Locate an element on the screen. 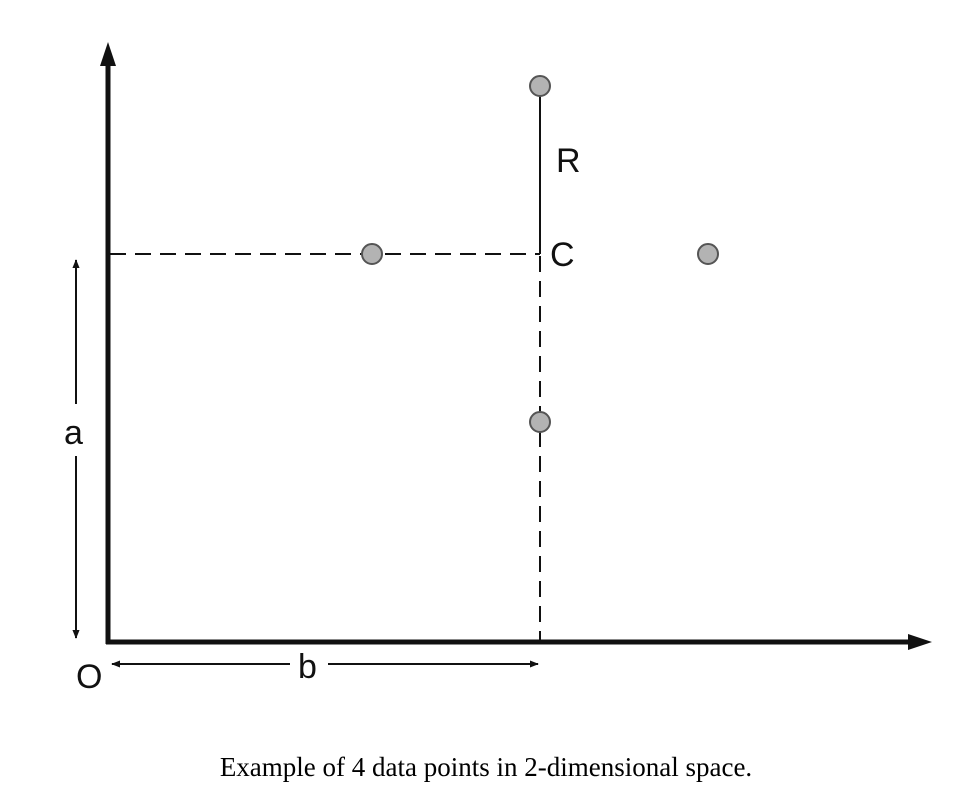 The width and height of the screenshot is (972, 810). label-radius: R is located at coordinates (568, 161).